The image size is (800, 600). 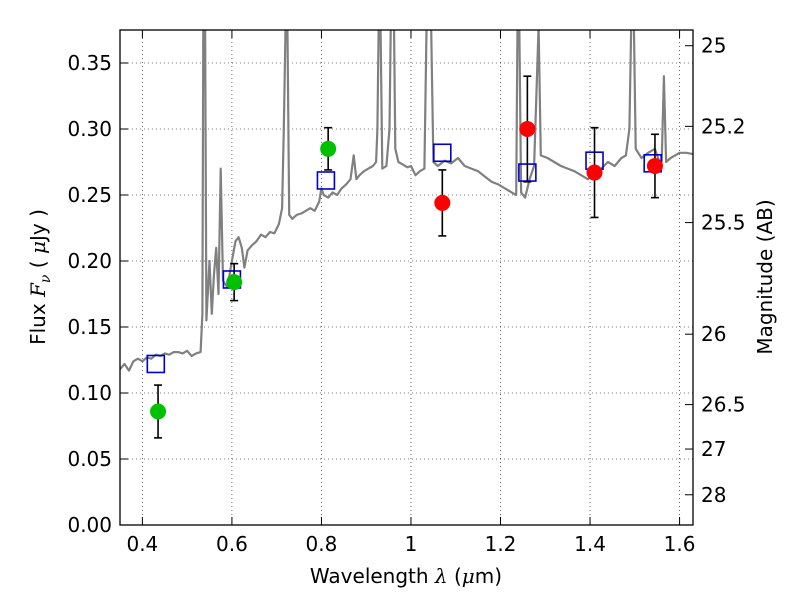 I want to click on y2-tick-label: 28, so click(x=713, y=495).